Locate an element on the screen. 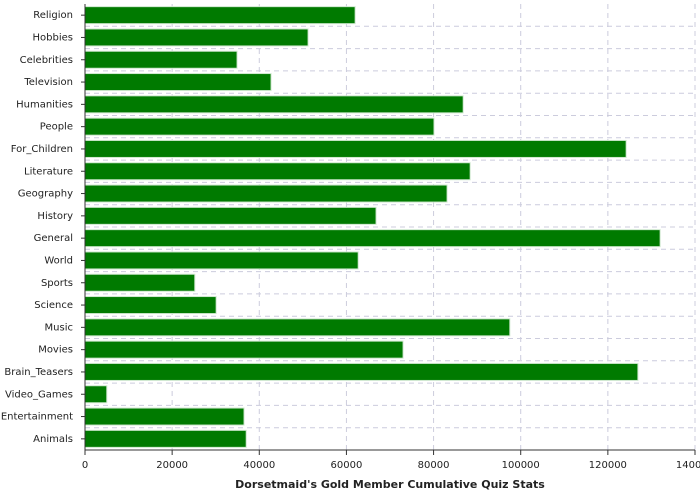  y-tick-label: Religion is located at coordinates (53, 15).